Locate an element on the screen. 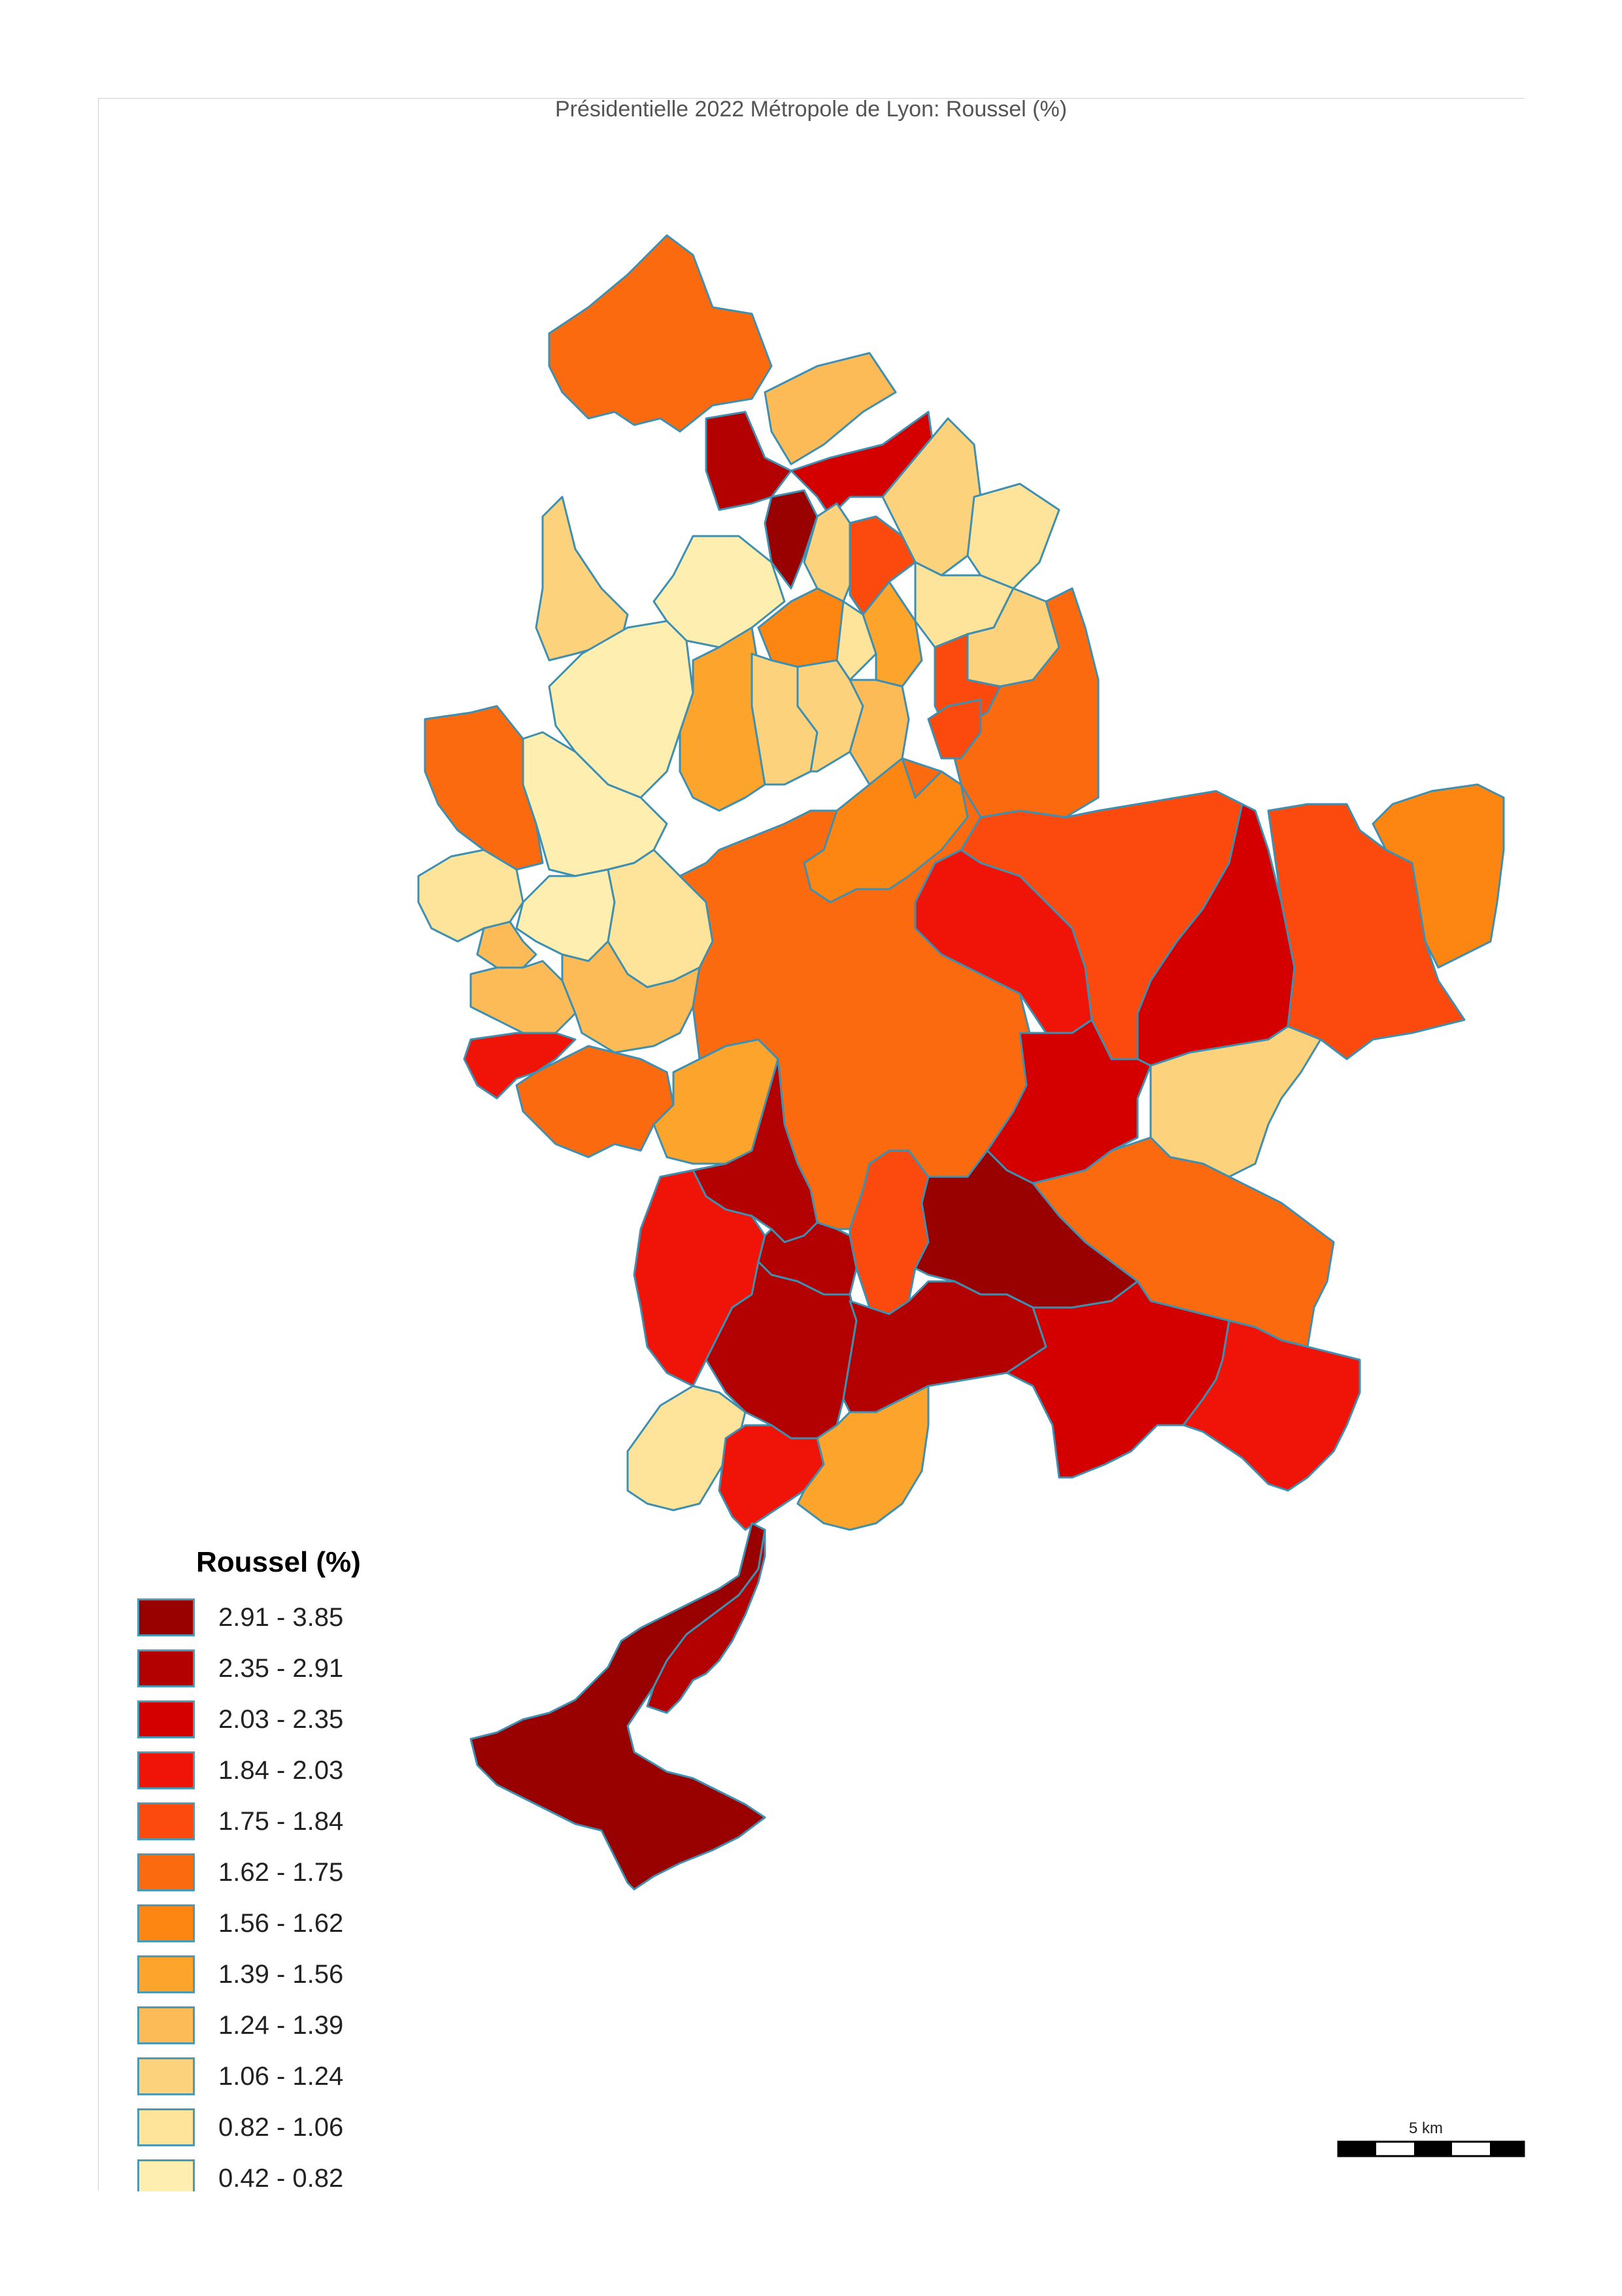 Image resolution: width=1622 pixels, height=2296 pixels. legend-label: 1.39 - 1.56 is located at coordinates (281, 1974).